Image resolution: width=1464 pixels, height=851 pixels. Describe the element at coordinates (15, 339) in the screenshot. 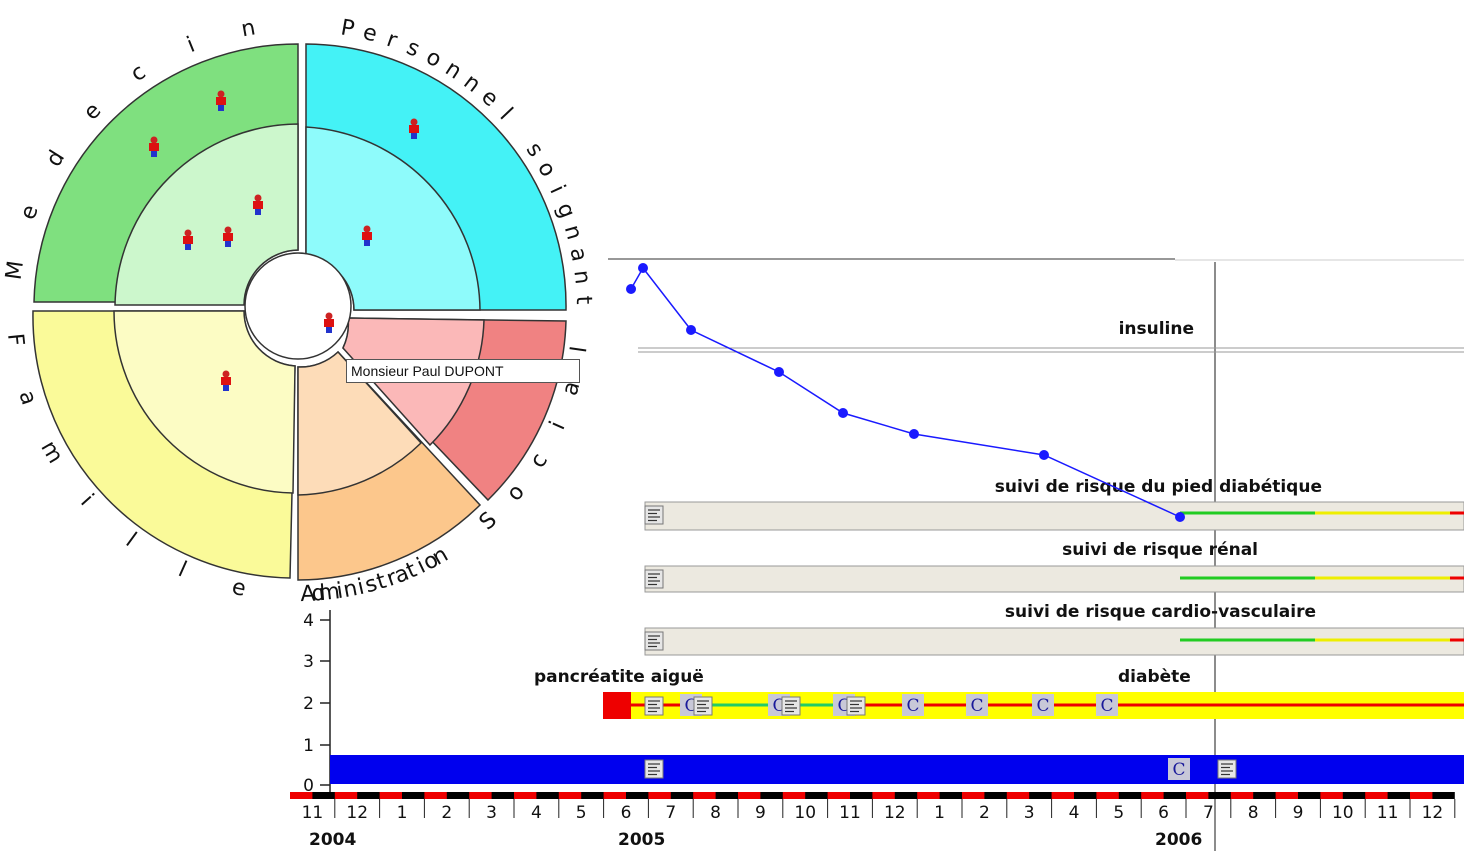

I see `svg-text: F` at that location.